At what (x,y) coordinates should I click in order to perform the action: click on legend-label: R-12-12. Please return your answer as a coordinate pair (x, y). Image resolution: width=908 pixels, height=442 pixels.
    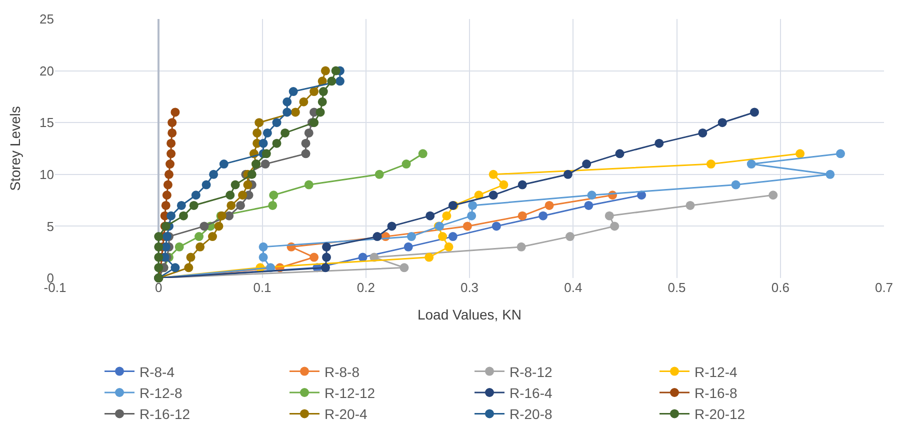
    Looking at the image, I should click on (350, 392).